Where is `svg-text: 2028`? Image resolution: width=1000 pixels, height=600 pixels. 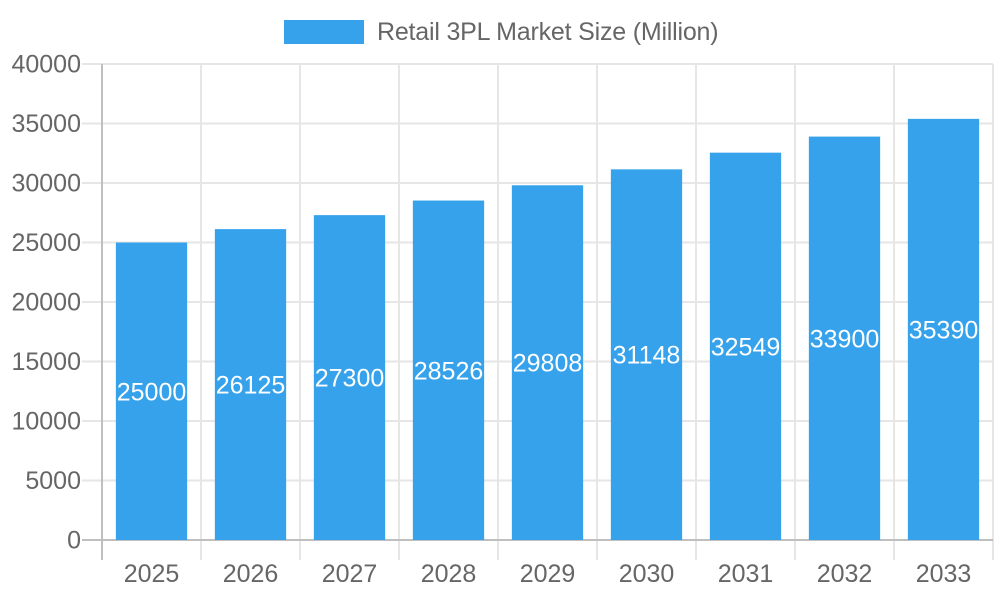 svg-text: 2028 is located at coordinates (449, 574).